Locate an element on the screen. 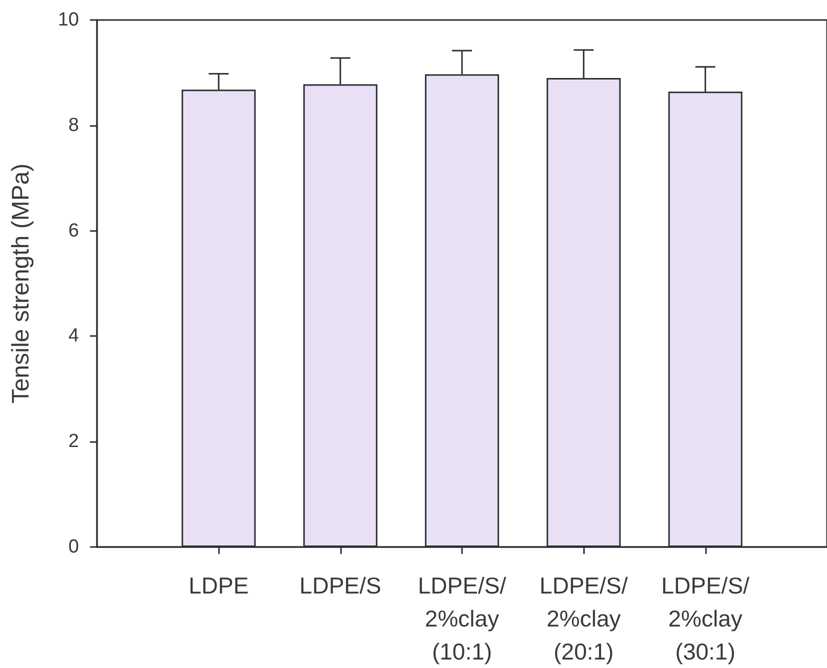 The image size is (827, 668). y-tick-label: 2 is located at coordinates (73, 441).